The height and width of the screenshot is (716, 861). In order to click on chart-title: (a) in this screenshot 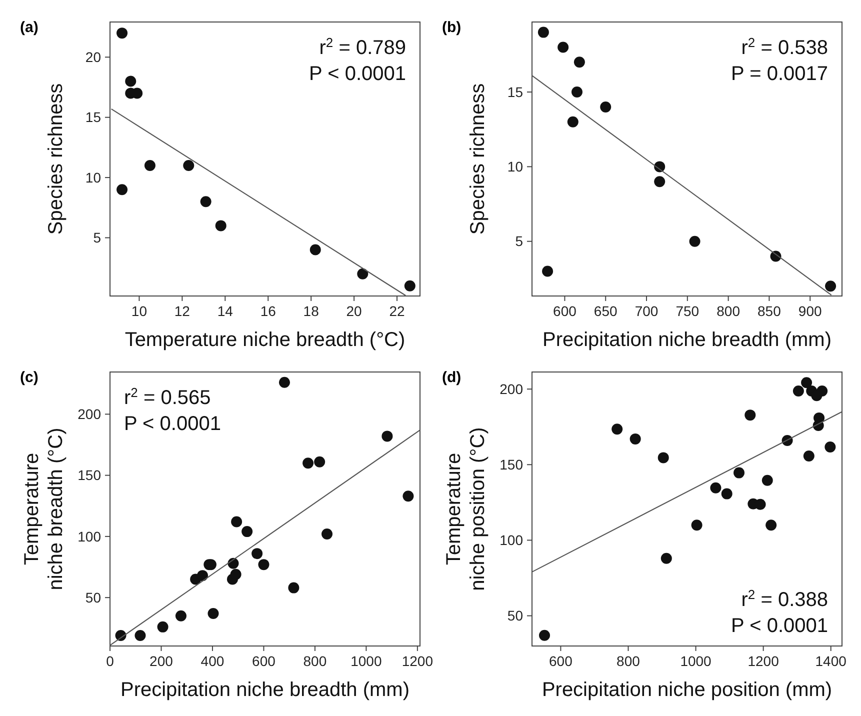, I will do `click(29, 27)`.